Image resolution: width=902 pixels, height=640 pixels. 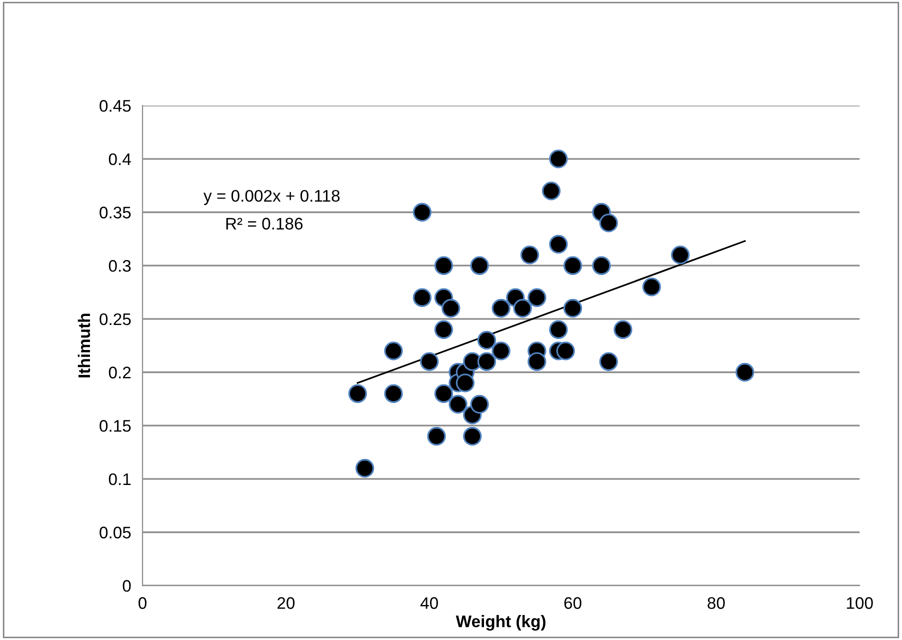 What do you see at coordinates (119, 266) in the screenshot?
I see `y-tick-label: 0.3` at bounding box center [119, 266].